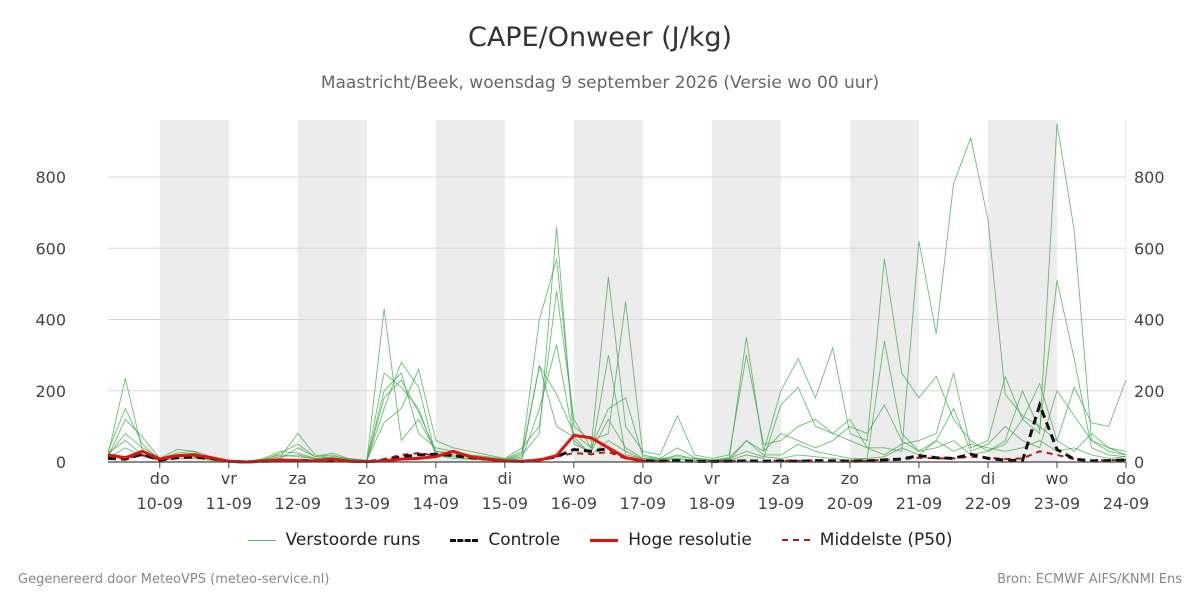  What do you see at coordinates (50, 320) in the screenshot?
I see `y-tick-left-2: 400` at bounding box center [50, 320].